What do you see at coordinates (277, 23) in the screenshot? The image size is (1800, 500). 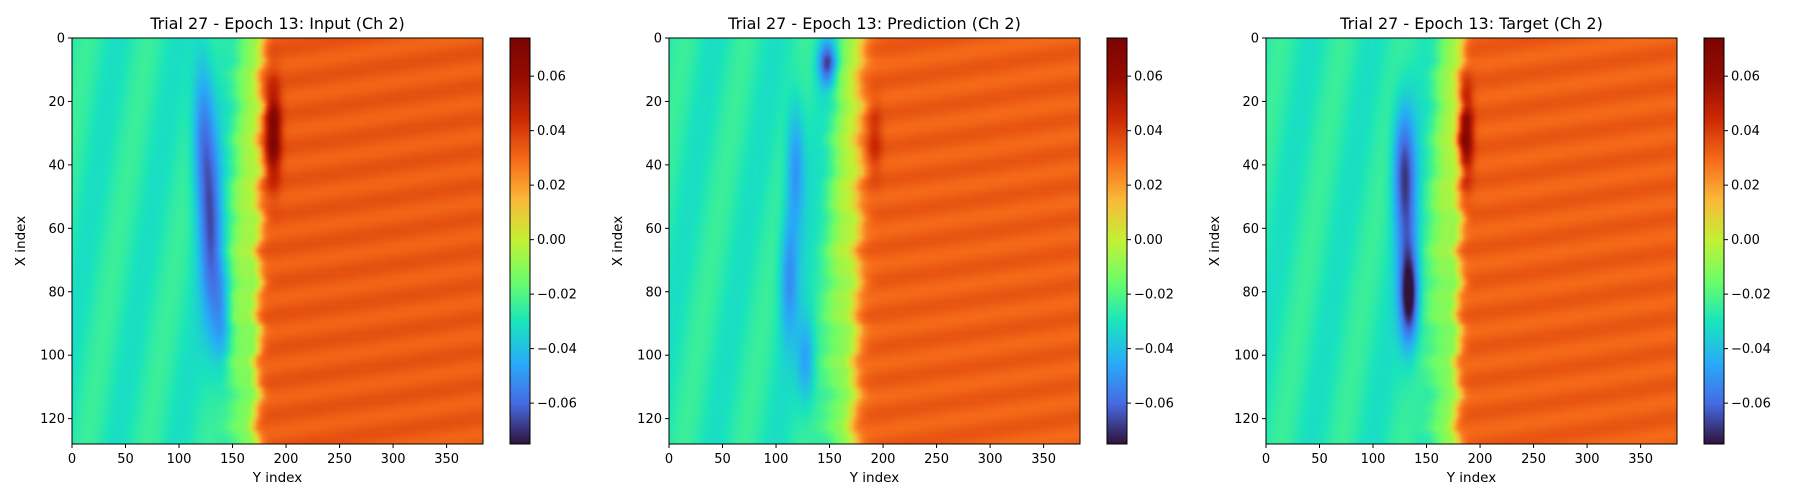 I see `chart-title: Trial 27 - Epoch 13: Input (Ch 2)` at bounding box center [277, 23].